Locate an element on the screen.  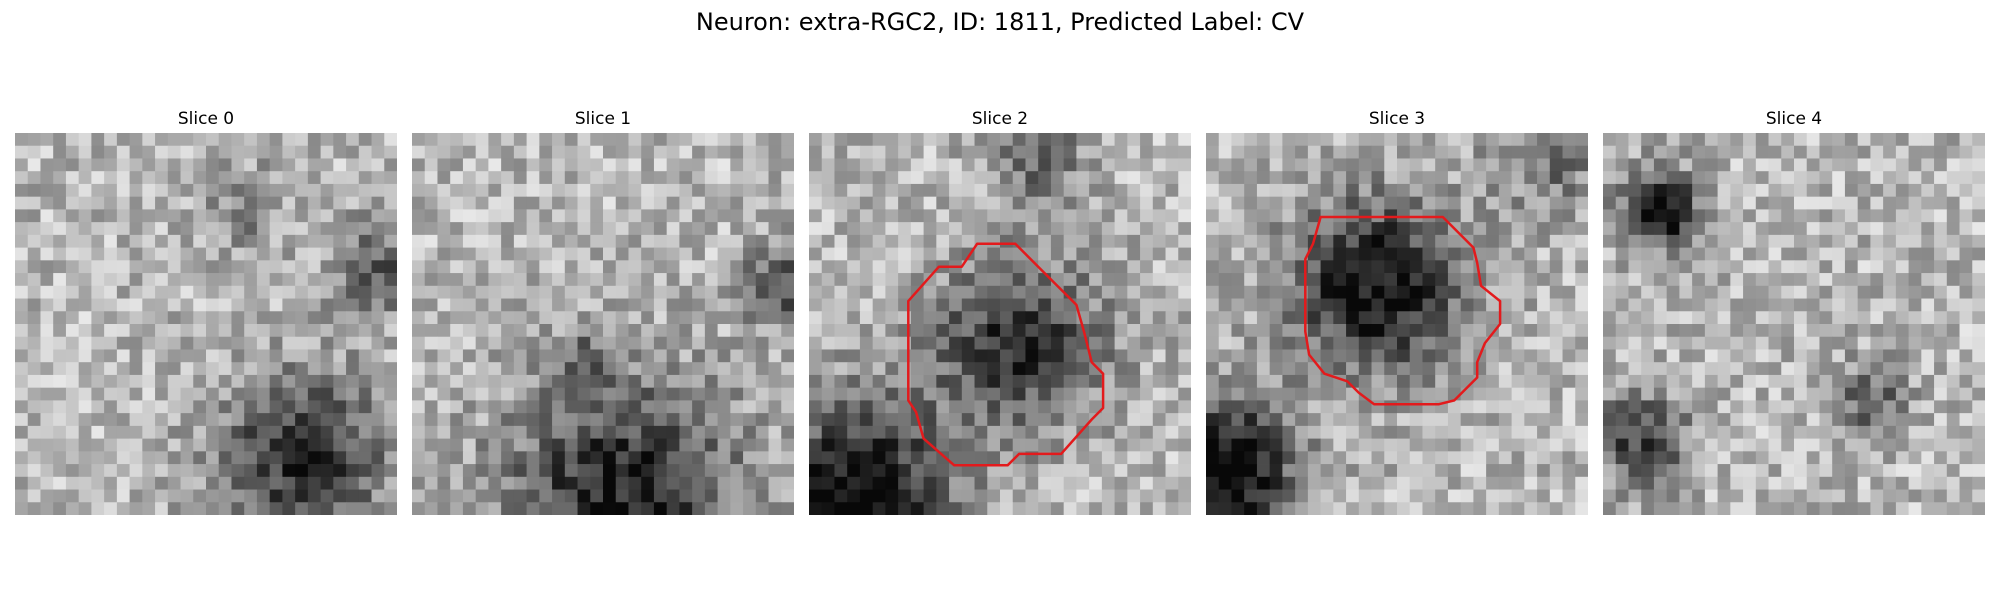
slice-panel-4: Slice 4 is located at coordinates (1794, 312).